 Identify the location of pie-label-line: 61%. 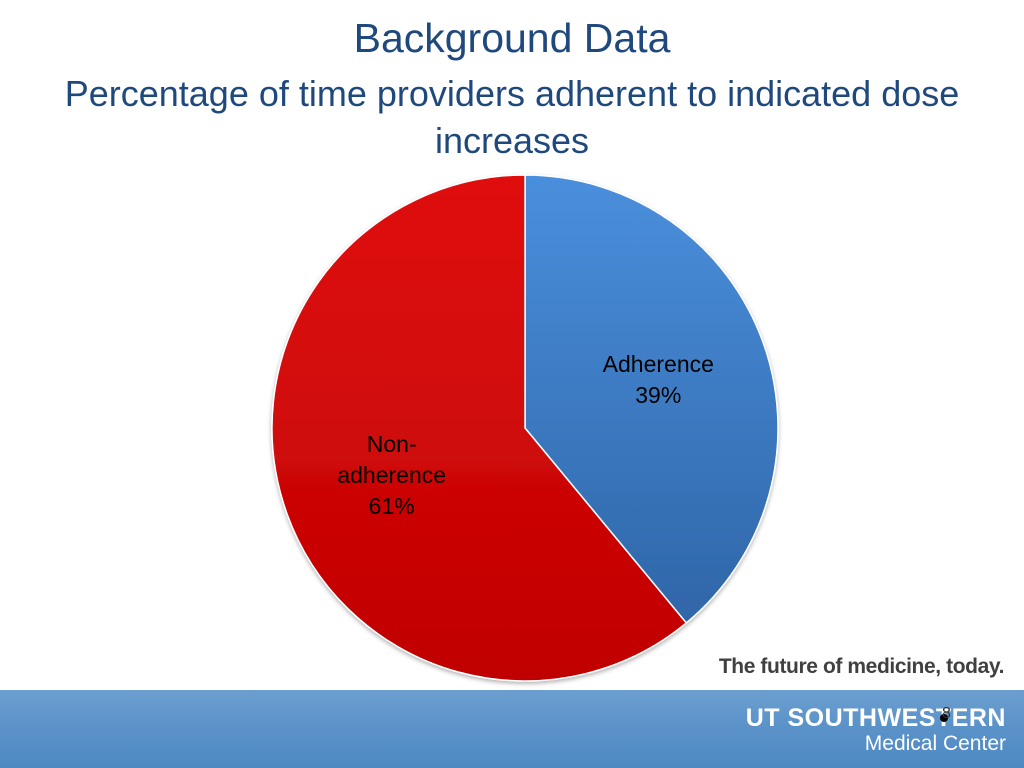
(391, 506).